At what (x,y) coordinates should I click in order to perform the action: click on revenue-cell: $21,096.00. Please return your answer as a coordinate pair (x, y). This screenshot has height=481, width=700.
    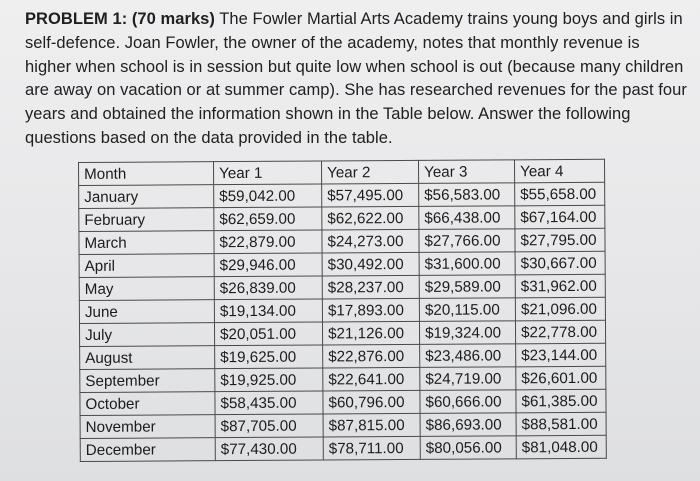
    Looking at the image, I should click on (560, 309).